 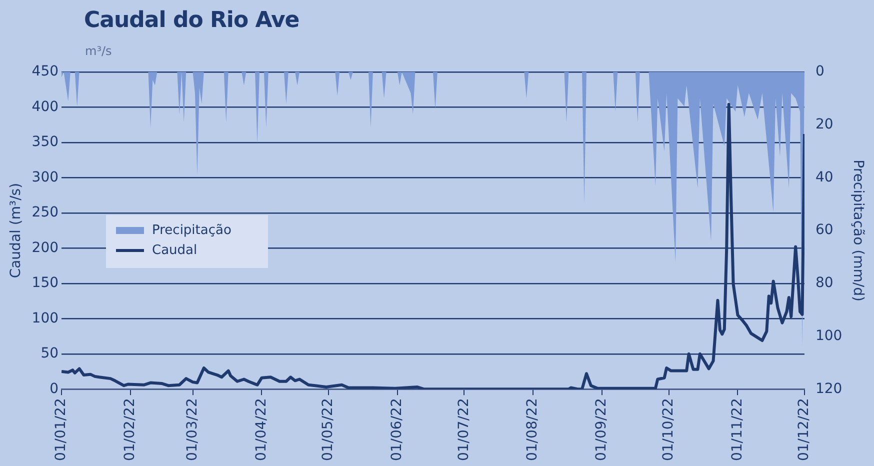 What do you see at coordinates (602, 430) in the screenshot?
I see `x-tick-label: 01/09/22` at bounding box center [602, 430].